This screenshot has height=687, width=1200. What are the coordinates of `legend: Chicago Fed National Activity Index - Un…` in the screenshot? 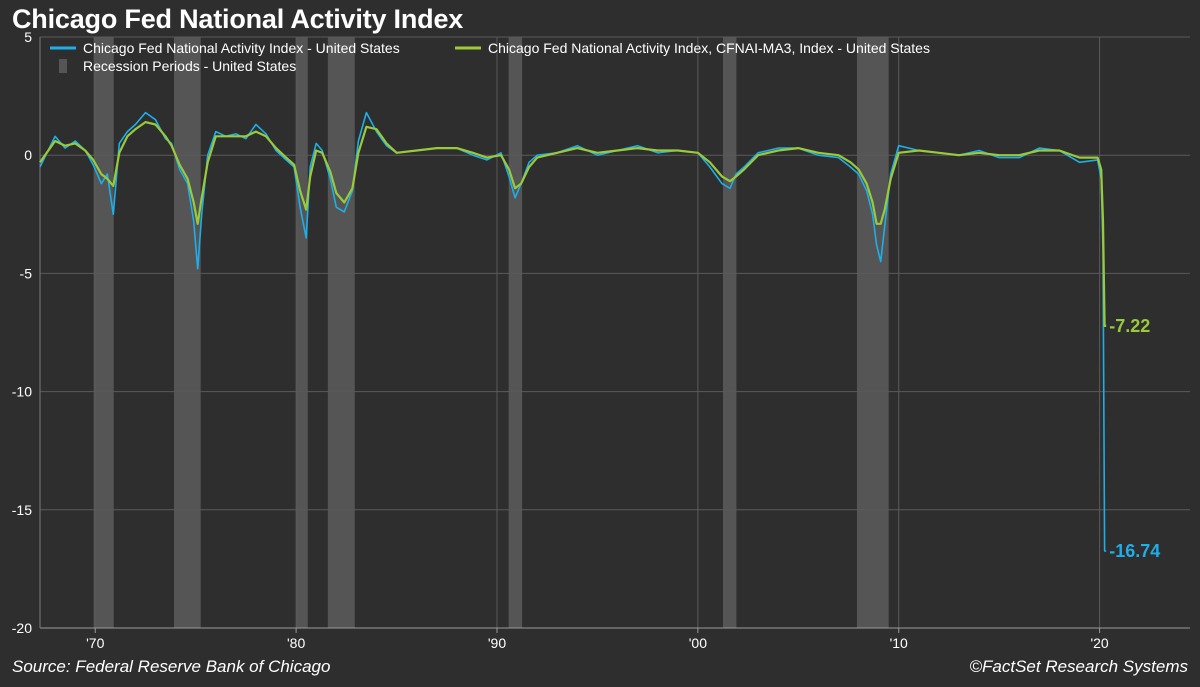 It's located at (490, 57).